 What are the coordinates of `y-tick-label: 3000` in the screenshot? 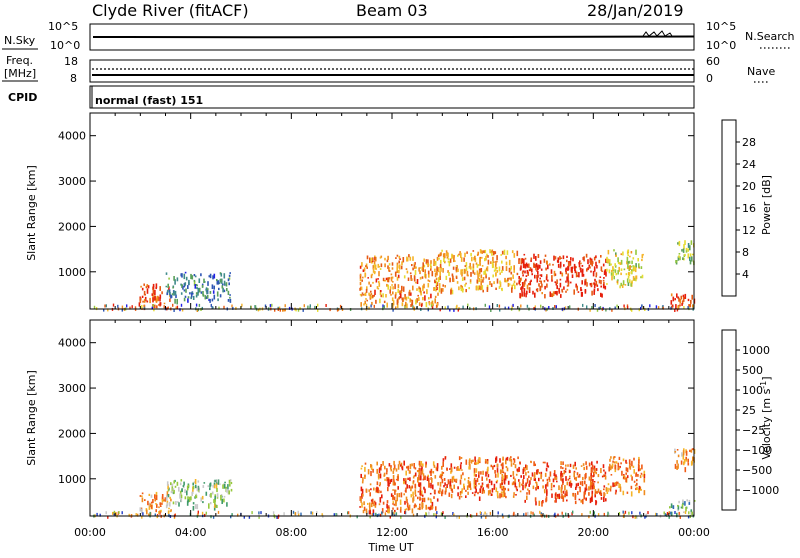 It's located at (72, 181).